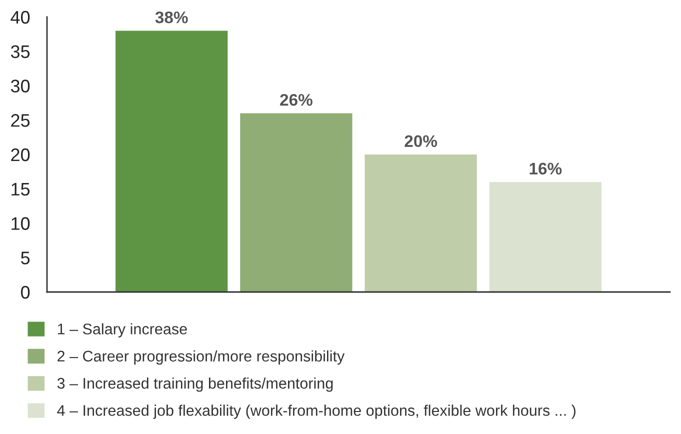 The height and width of the screenshot is (434, 681). What do you see at coordinates (21, 189) in the screenshot?
I see `y-tick-label: 15` at bounding box center [21, 189].